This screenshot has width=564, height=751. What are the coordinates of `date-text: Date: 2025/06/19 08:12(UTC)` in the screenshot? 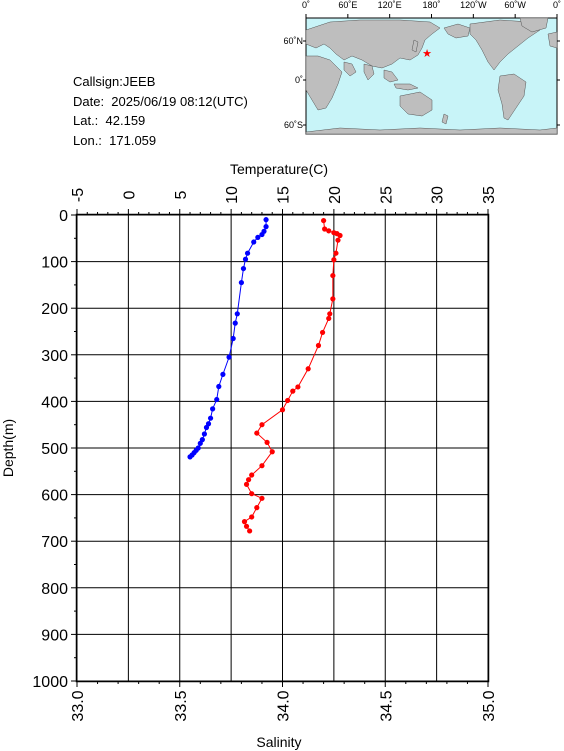 It's located at (160, 101).